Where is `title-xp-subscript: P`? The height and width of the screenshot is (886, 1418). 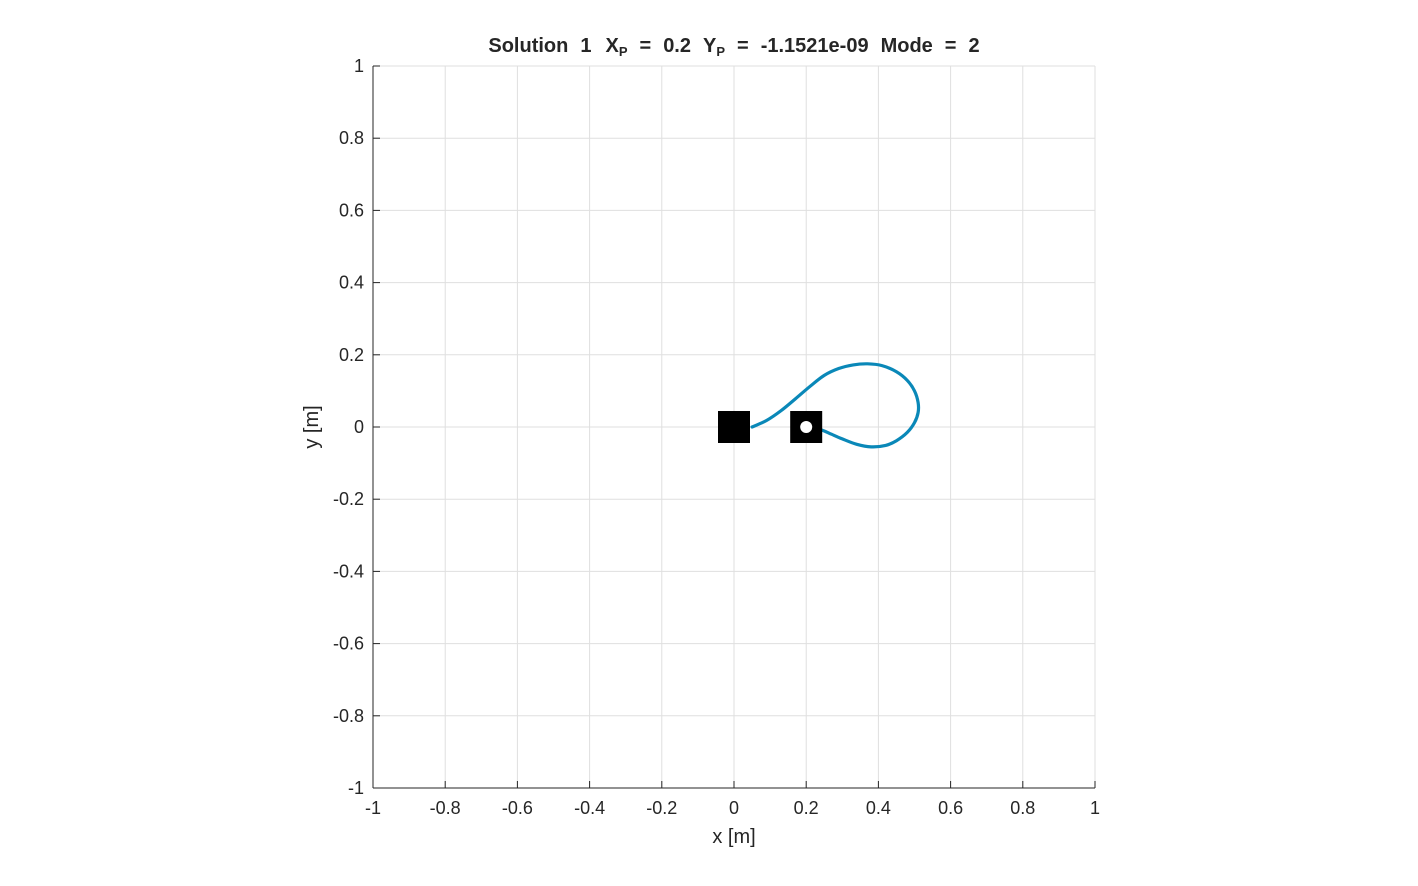
title-xp-subscript: P is located at coordinates (623, 51).